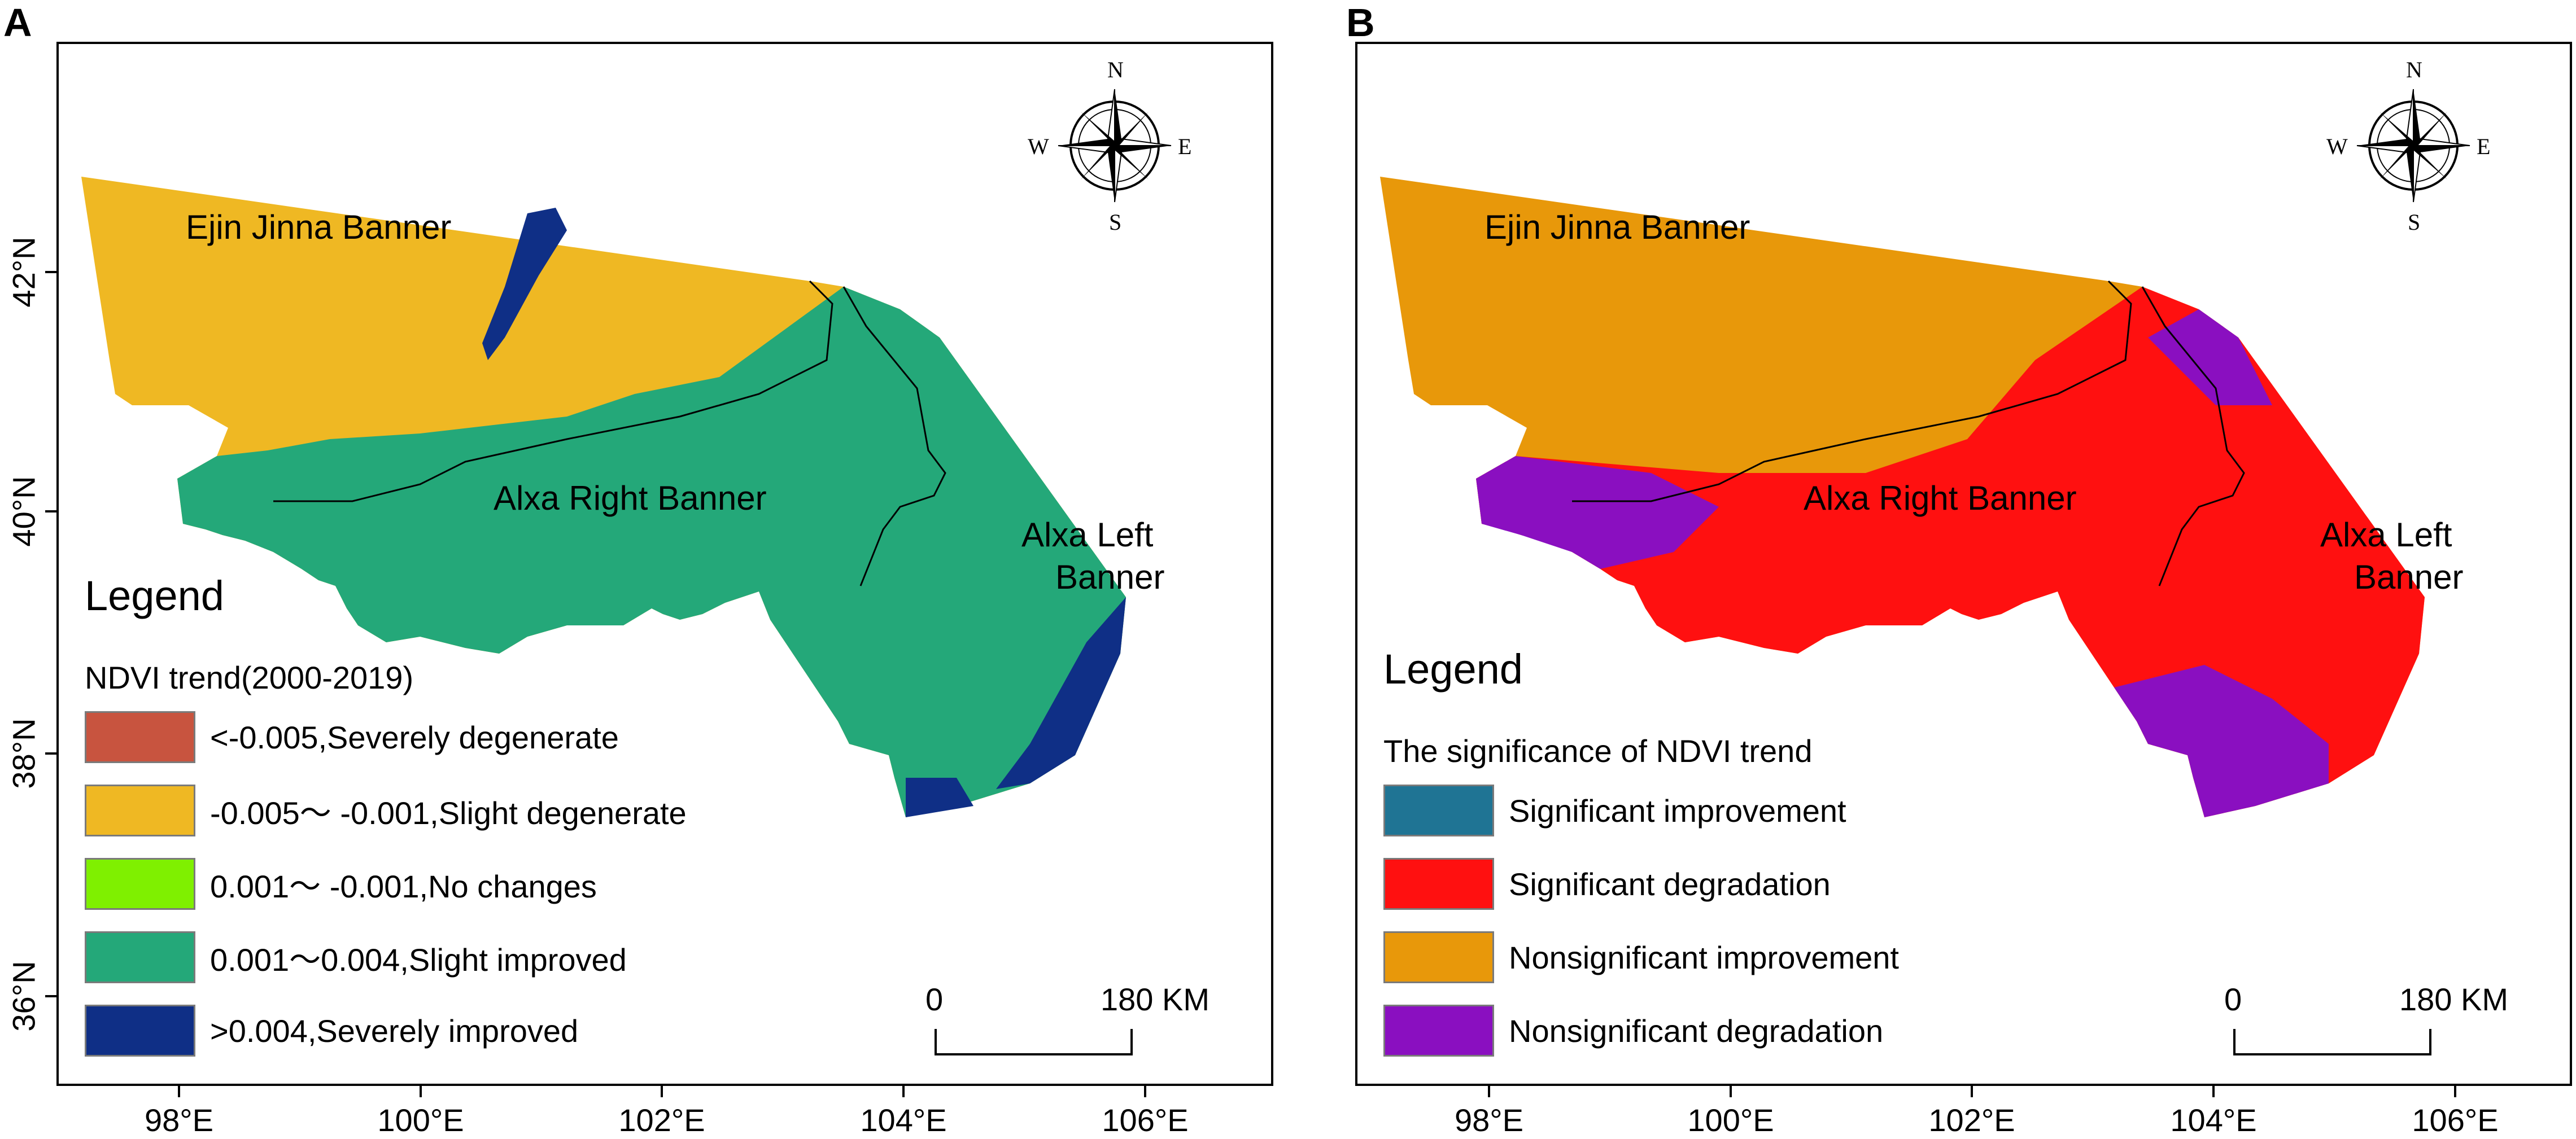 The width and height of the screenshot is (2576, 1139). What do you see at coordinates (2484, 146) in the screenshot?
I see `panel-b-compass-e: E` at bounding box center [2484, 146].